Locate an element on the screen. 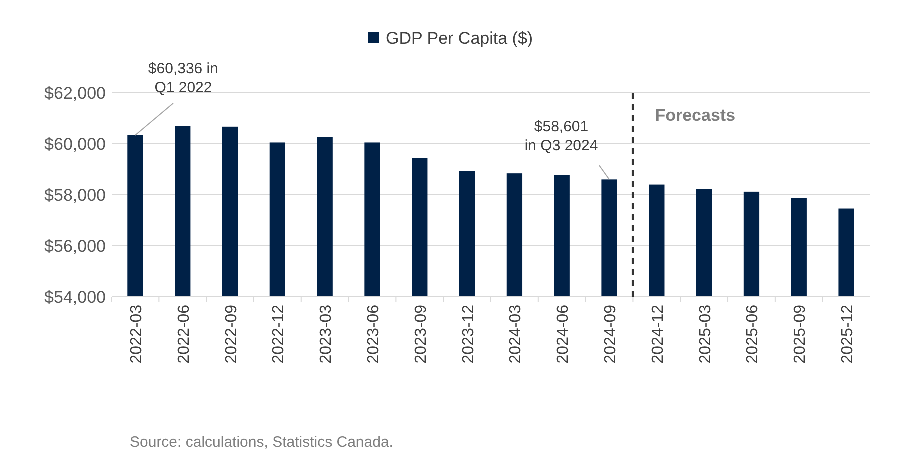 The width and height of the screenshot is (907, 457). y-tick-label: $58,000 is located at coordinates (75, 195).